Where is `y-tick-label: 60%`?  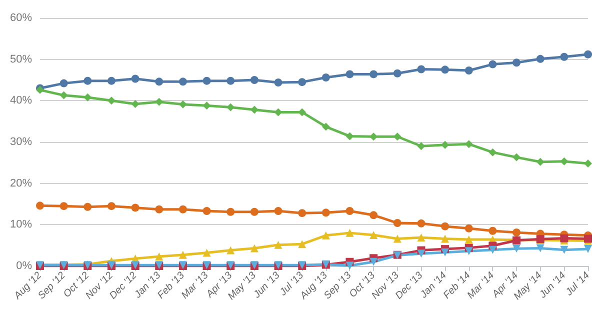
y-tick-label: 60% is located at coordinates (21, 18).